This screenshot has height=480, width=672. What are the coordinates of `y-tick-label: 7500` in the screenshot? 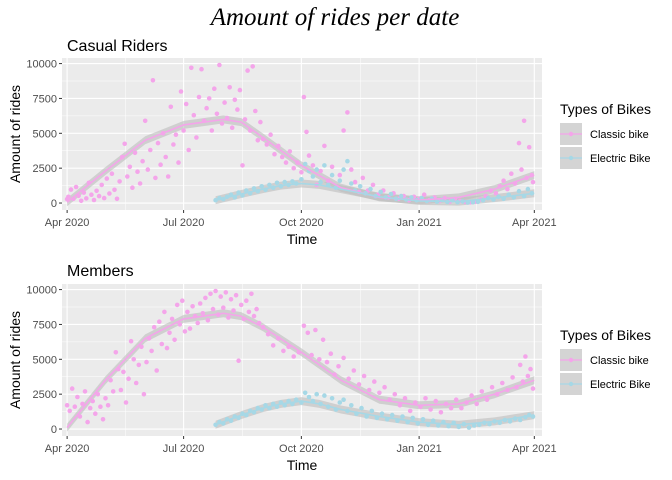 It's located at (45, 99).